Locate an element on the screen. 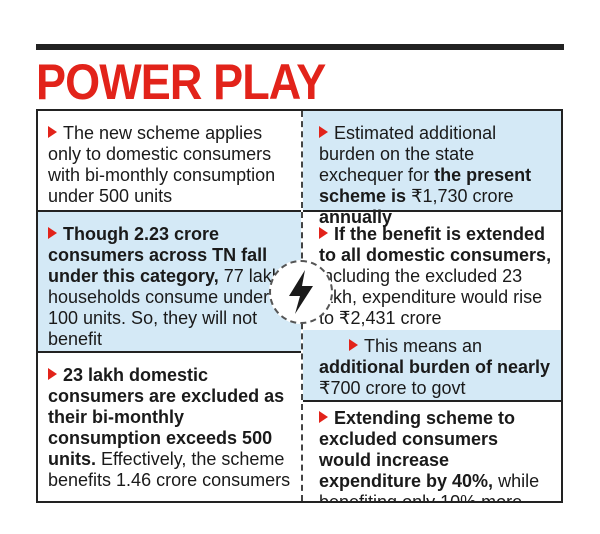 The height and width of the screenshot is (534, 600). lightning-bolt-icon is located at coordinates (301, 292).